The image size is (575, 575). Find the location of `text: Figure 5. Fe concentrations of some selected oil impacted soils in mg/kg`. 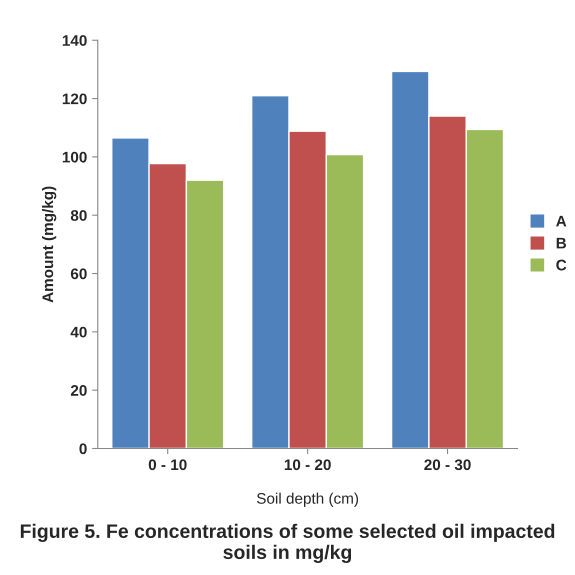

text: Figure 5. Fe concentrations of some selected oil impacted soils in mg/kg is located at coordinates (287, 543).